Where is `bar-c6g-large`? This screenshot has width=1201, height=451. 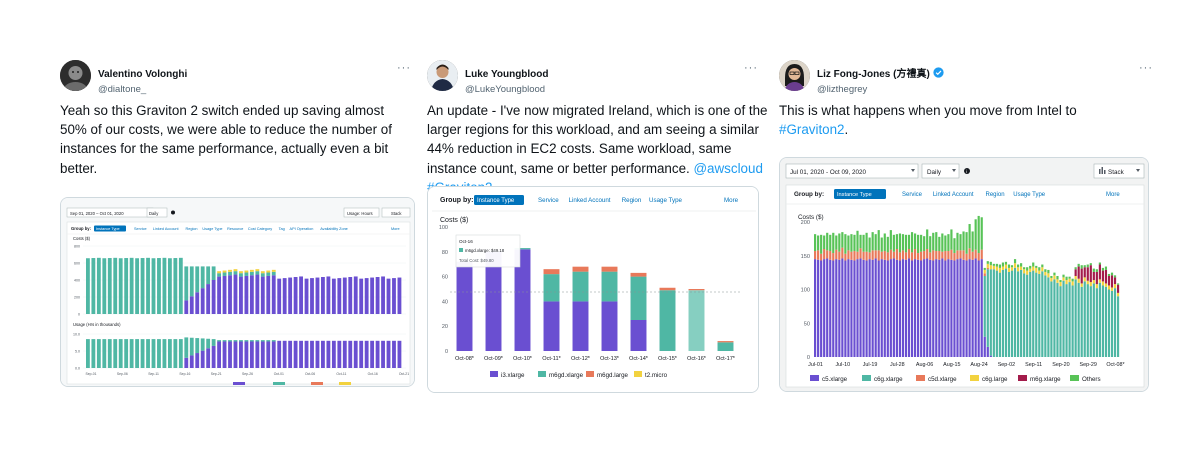 bar-c6g-large is located at coordinates (1112, 289).